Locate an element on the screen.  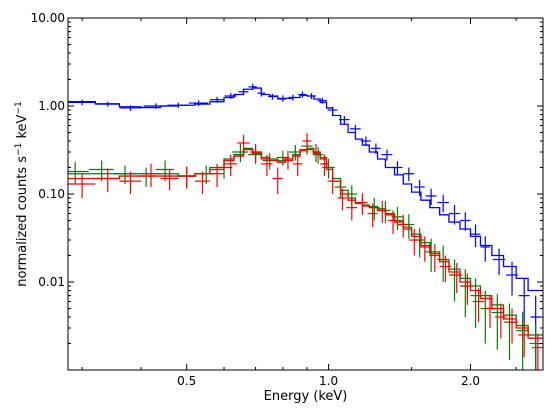
x-tick-label: 2.0 is located at coordinates (470, 381).